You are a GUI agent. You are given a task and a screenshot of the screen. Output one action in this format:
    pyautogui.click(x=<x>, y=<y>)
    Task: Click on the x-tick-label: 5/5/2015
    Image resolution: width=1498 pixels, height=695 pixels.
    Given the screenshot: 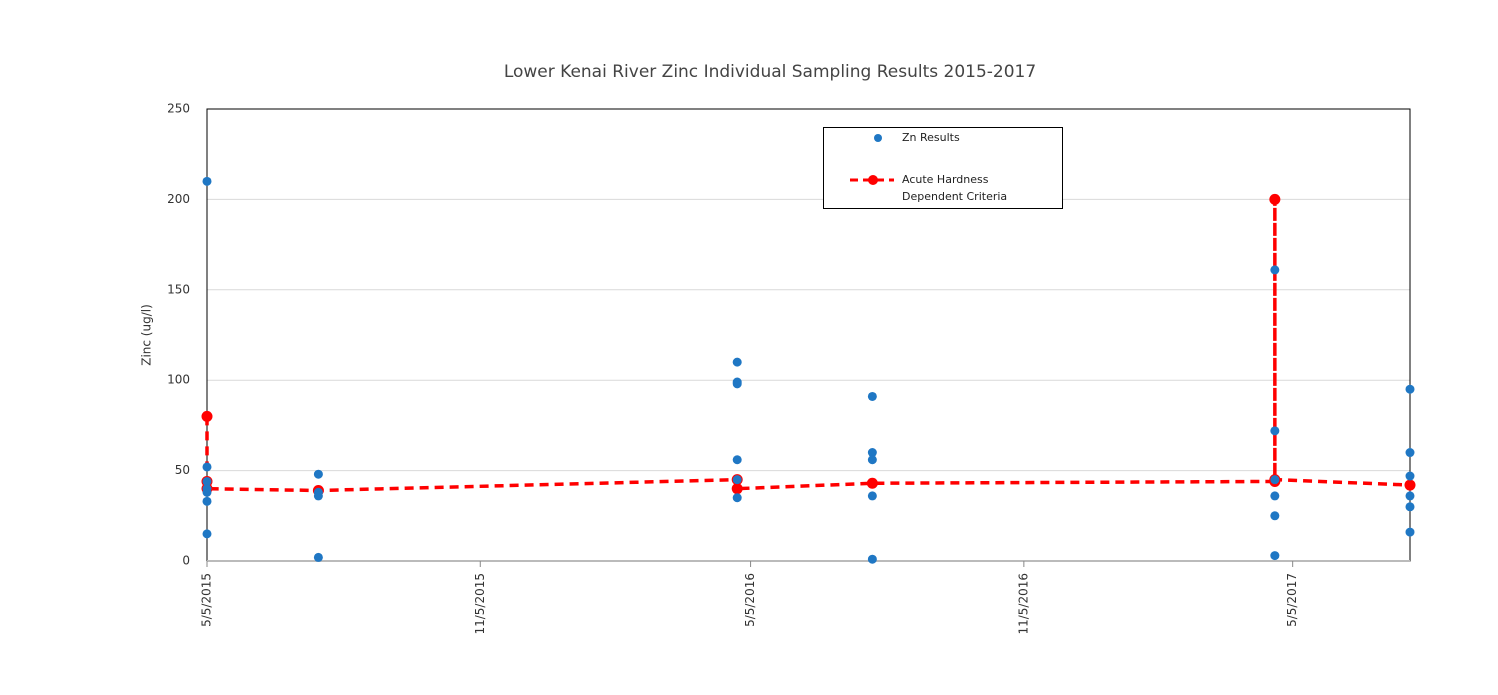 What is the action you would take?
    pyautogui.click(x=207, y=600)
    